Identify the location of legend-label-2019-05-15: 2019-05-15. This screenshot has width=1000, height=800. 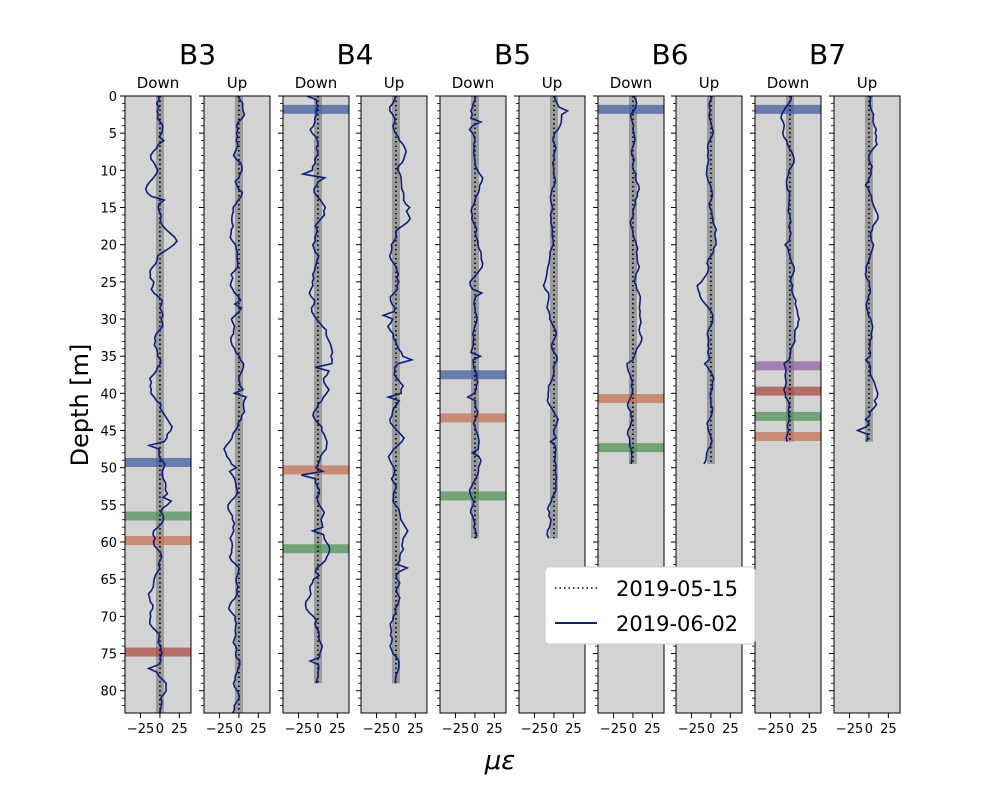
(677, 589).